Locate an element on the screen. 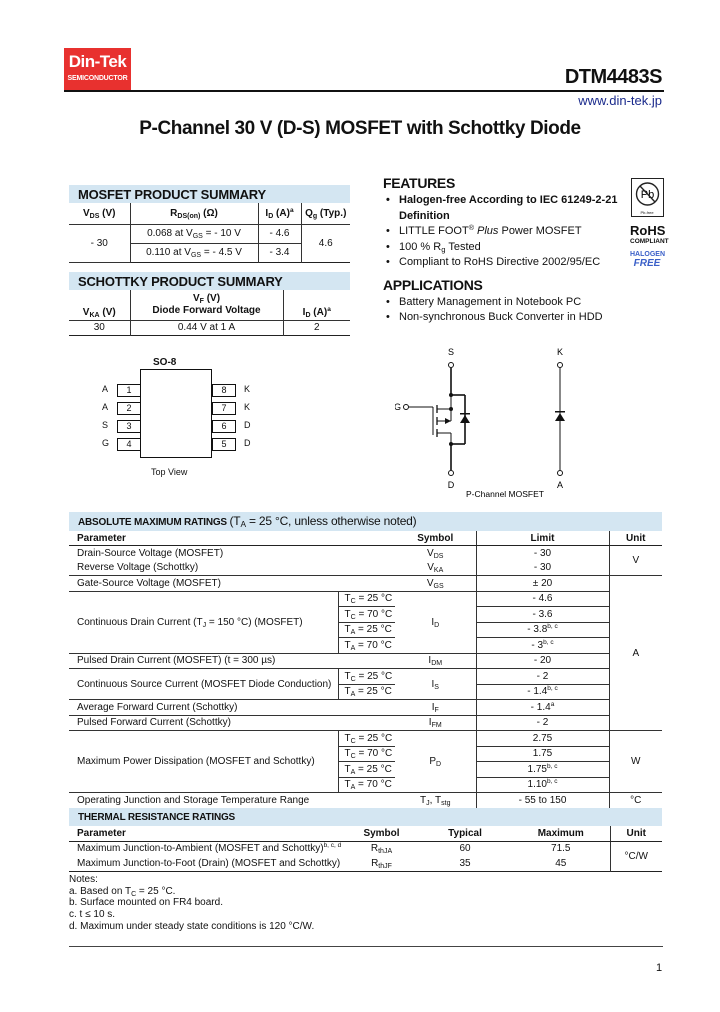 The height and width of the screenshot is (1012, 720). limit: - 4.6 is located at coordinates (542, 598).